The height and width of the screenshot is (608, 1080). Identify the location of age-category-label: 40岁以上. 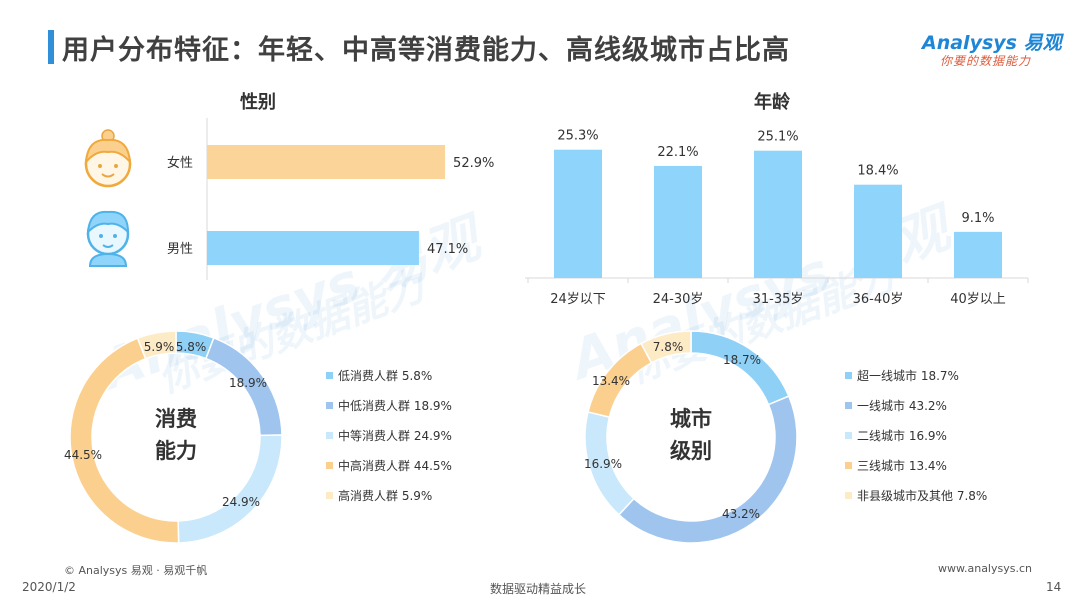
(978, 299).